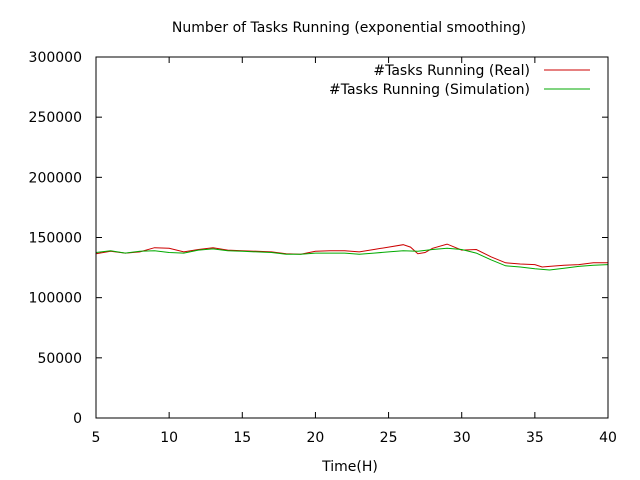  Describe the element at coordinates (55, 118) in the screenshot. I see `y-tick-label: 250000` at that location.